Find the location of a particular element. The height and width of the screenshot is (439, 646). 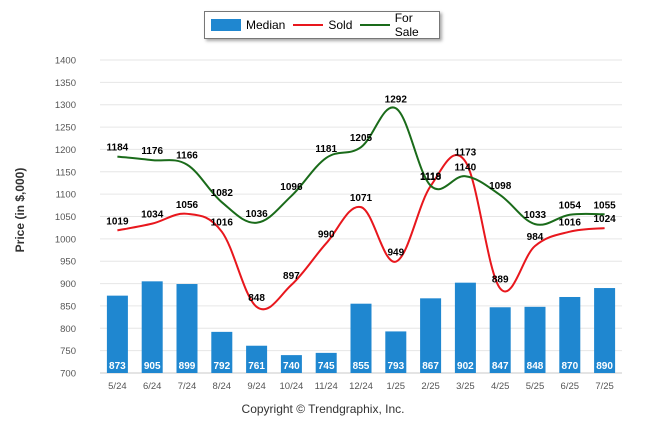

median-bar-label: 902 is located at coordinates (465, 366).